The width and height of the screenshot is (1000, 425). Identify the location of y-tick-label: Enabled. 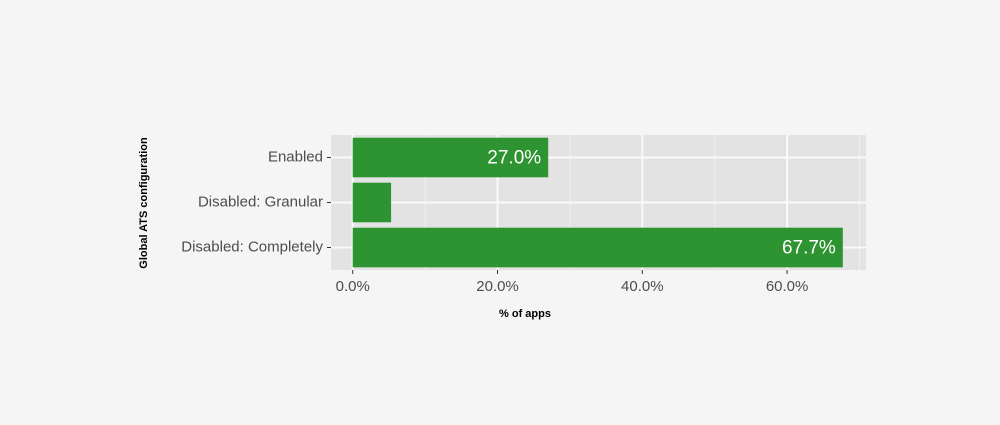
(295, 156).